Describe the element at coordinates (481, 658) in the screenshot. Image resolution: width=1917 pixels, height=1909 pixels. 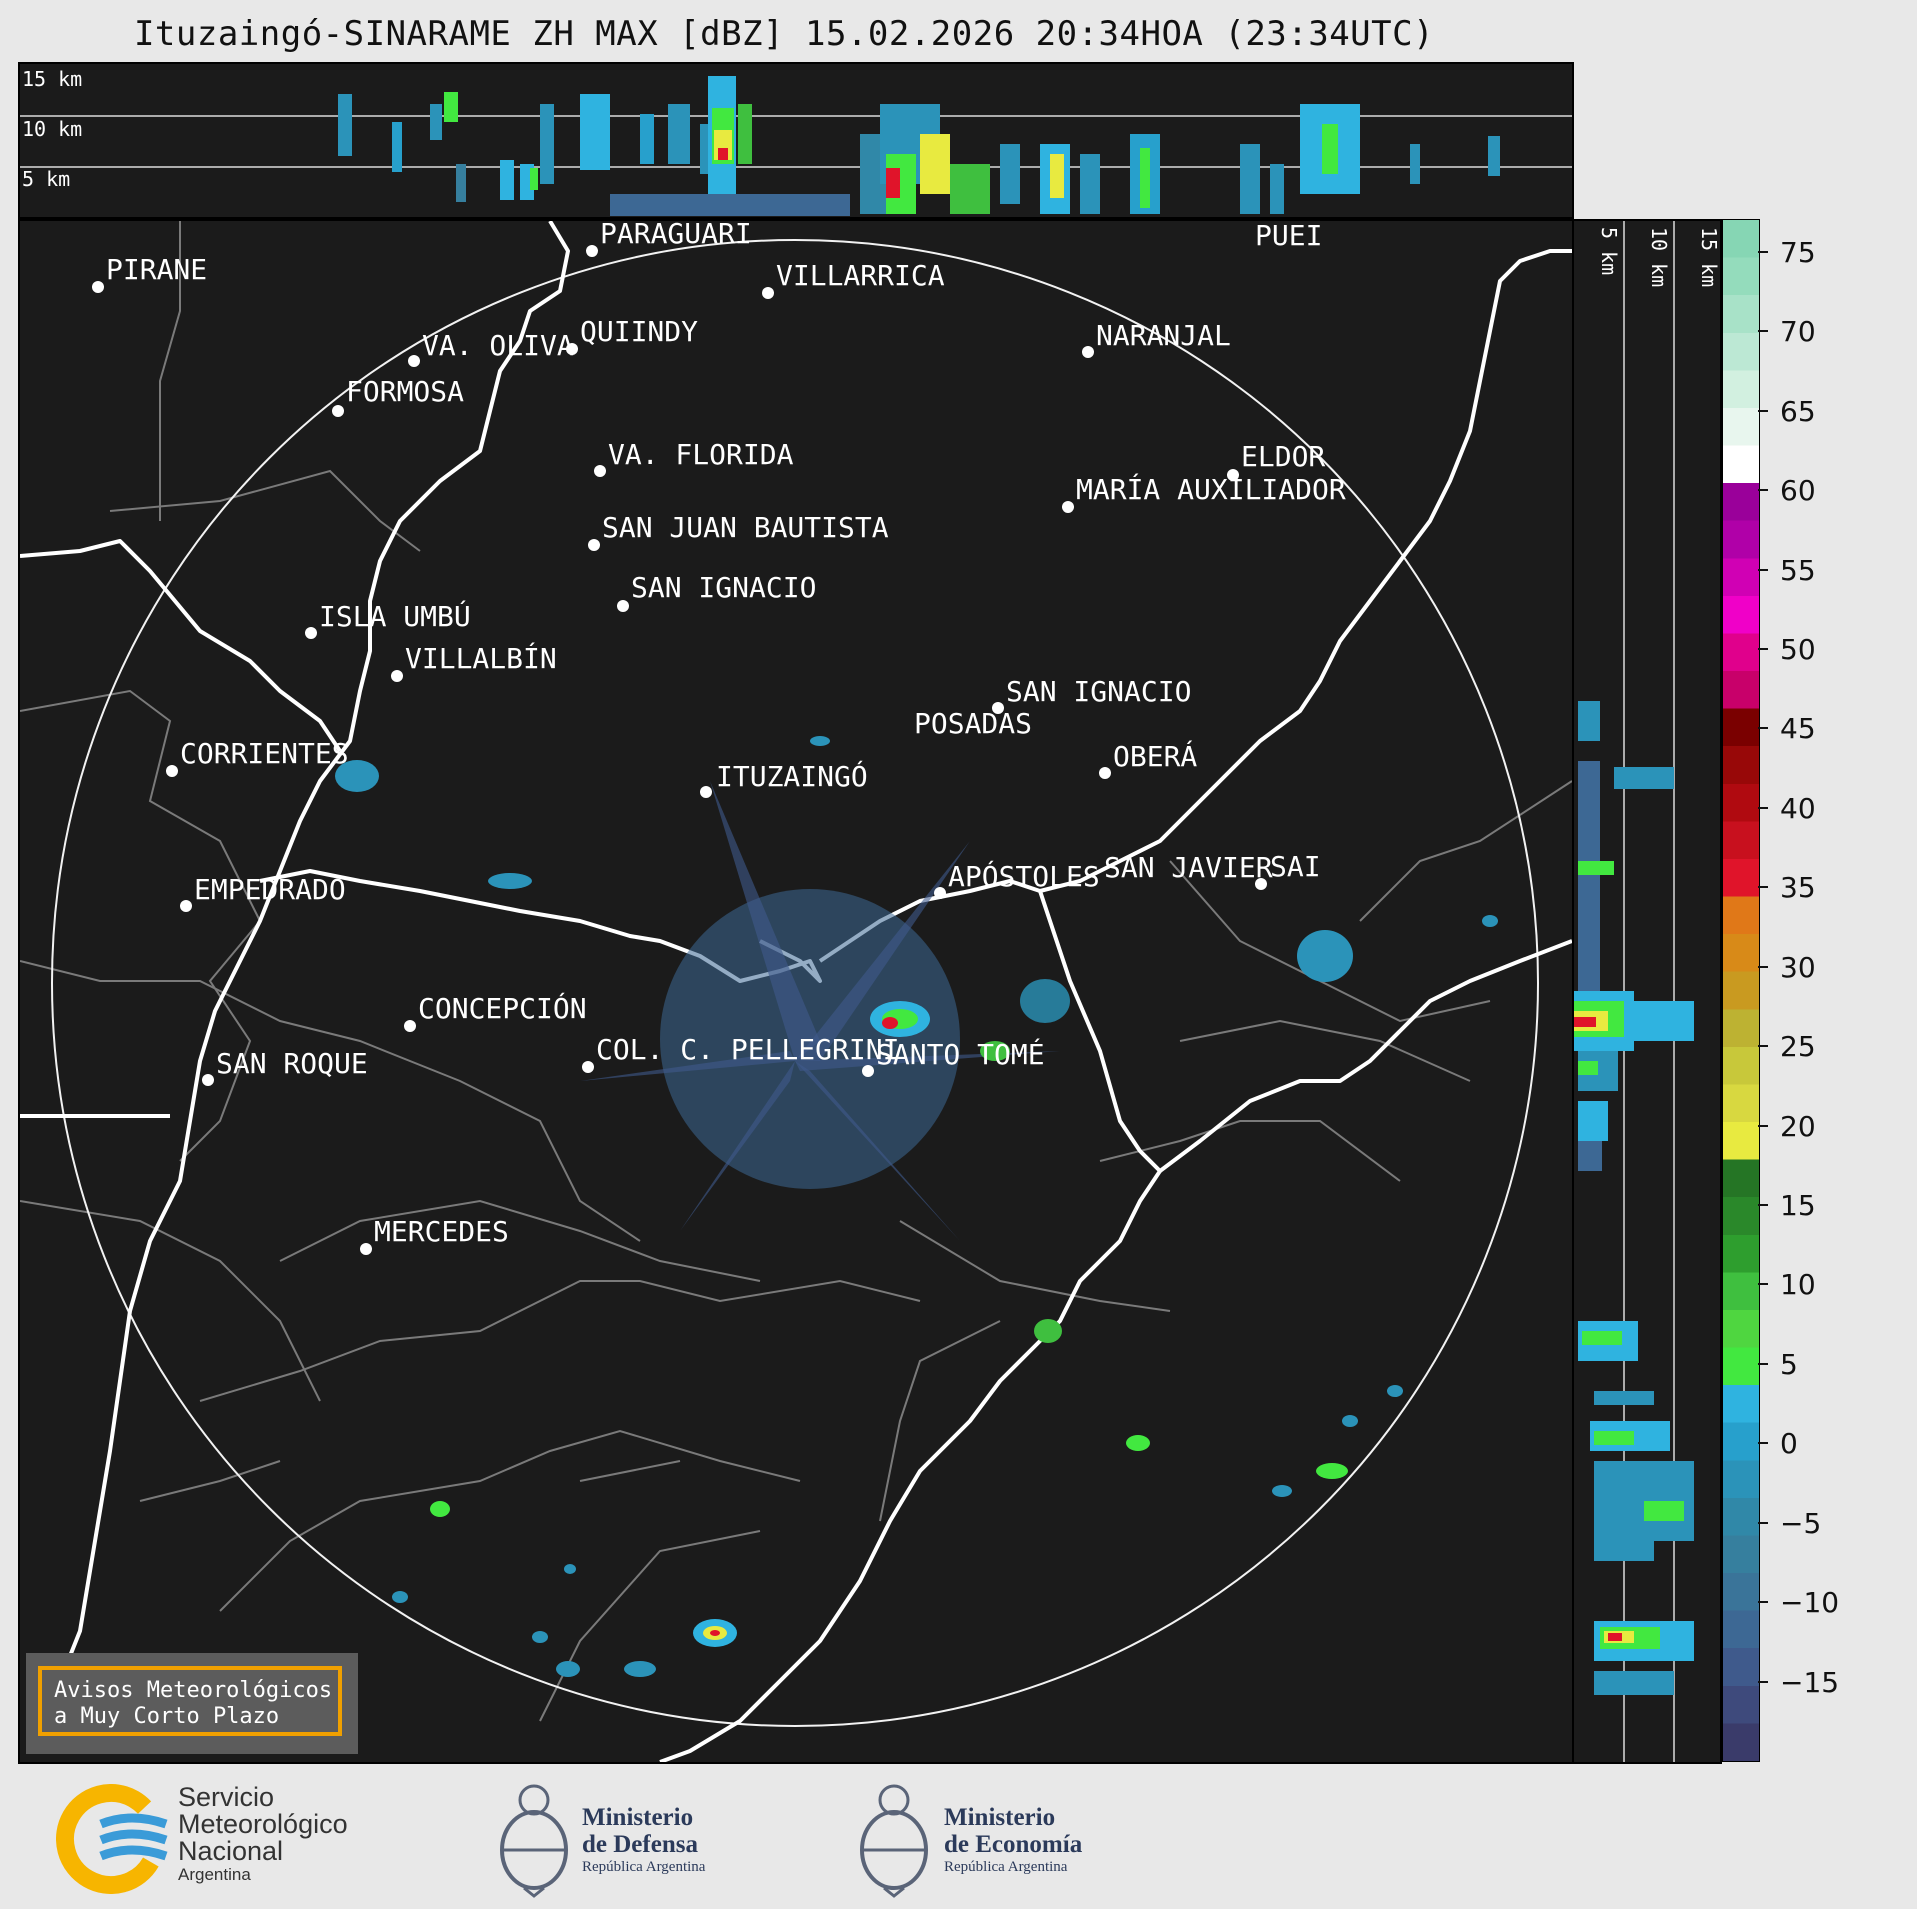
I see `city-label-villalbin: VILLALBÍN` at that location.